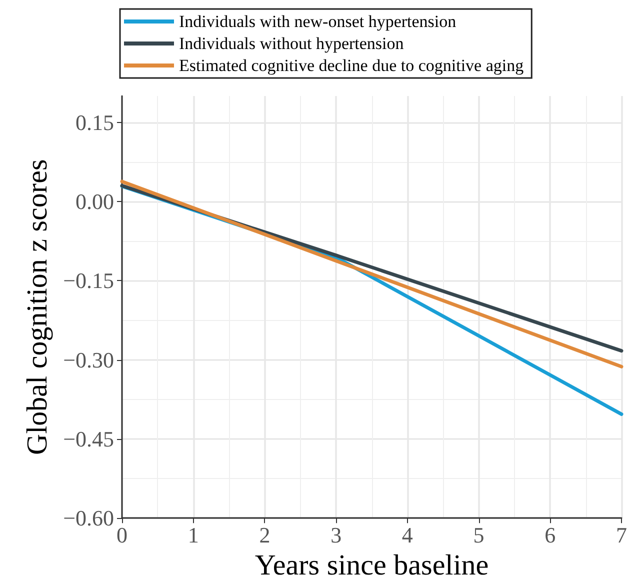 This screenshot has height=585, width=630. Describe the element at coordinates (407, 535) in the screenshot. I see `x-tick-label: 4` at that location.